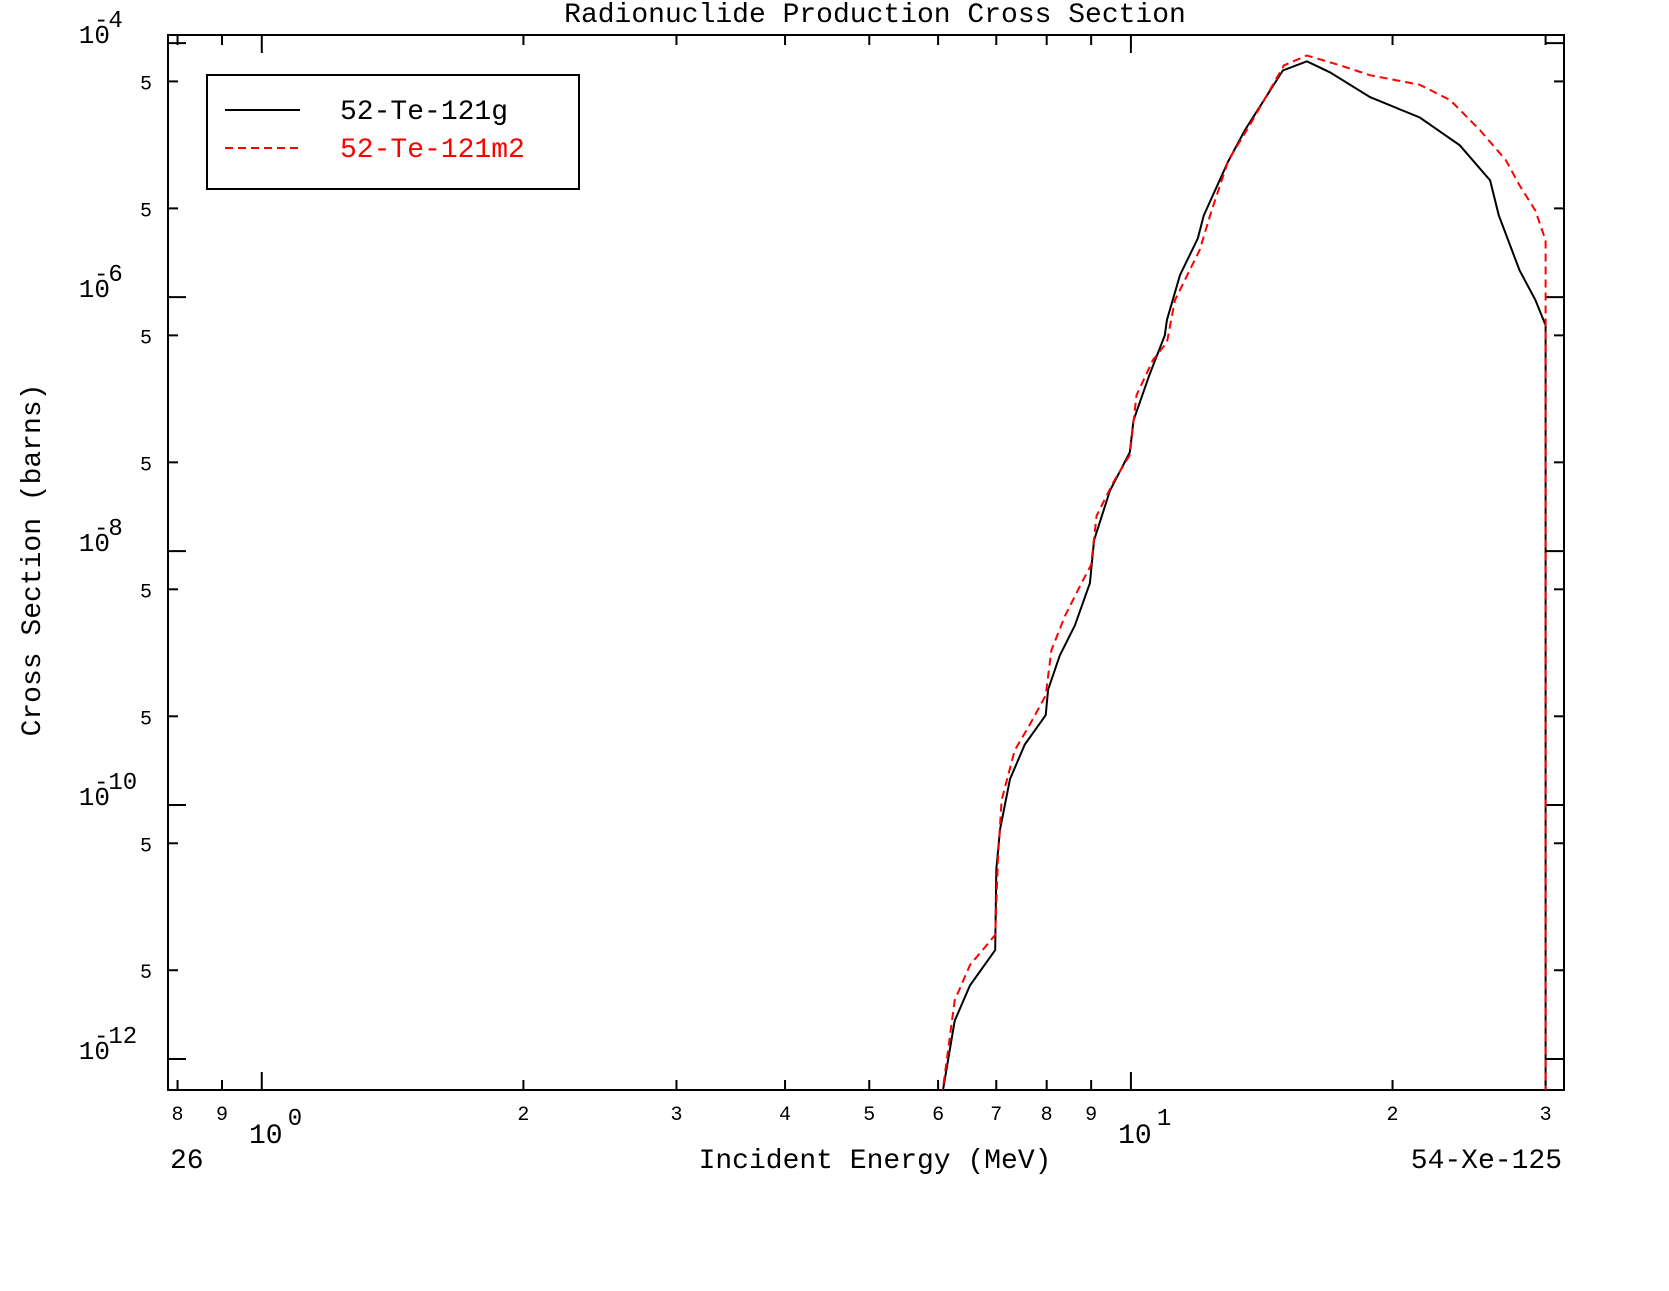  What do you see at coordinates (115, 783) in the screenshot?
I see `y-tick-exponent: -10` at bounding box center [115, 783].